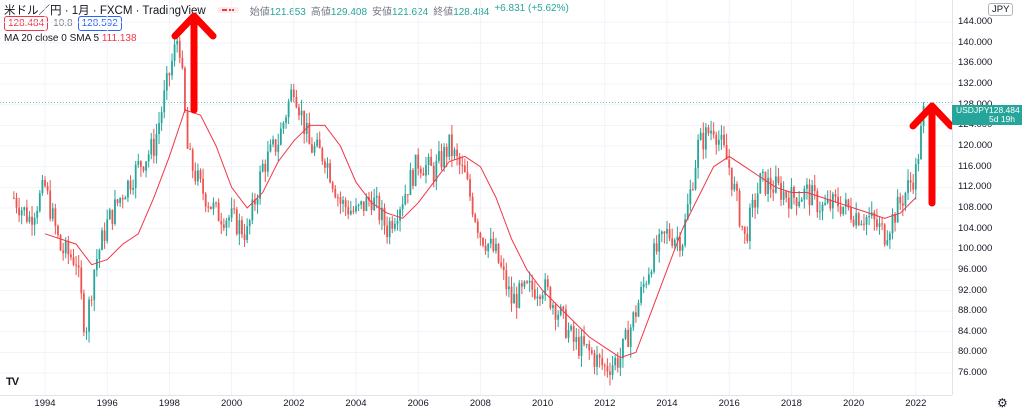  I want to click on x-tick-label: 2020, so click(854, 403).